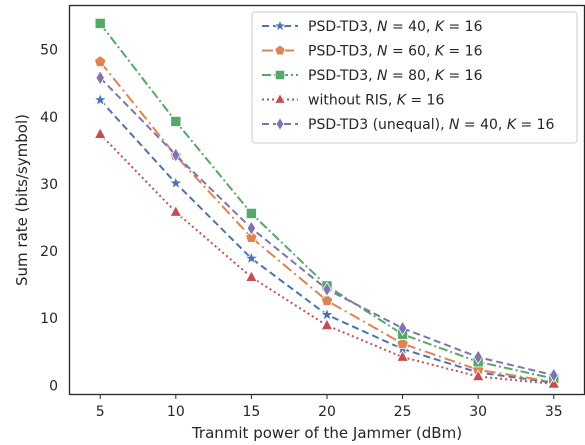 The image size is (585, 445). What do you see at coordinates (478, 412) in the screenshot?
I see `x-tick-label: 30` at bounding box center [478, 412].